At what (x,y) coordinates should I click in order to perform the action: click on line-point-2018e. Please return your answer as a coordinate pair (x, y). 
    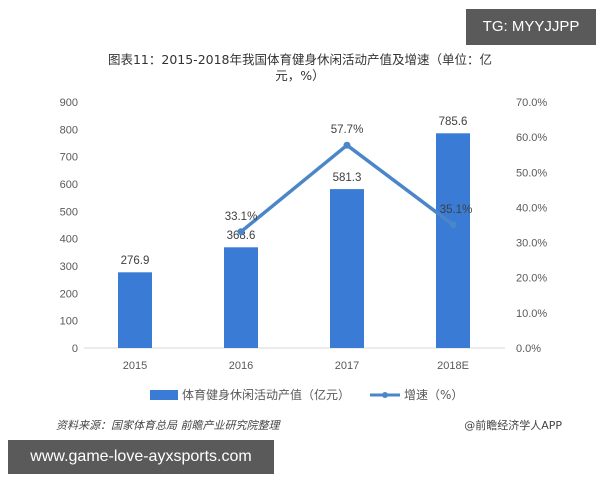
    Looking at the image, I should click on (453, 225).